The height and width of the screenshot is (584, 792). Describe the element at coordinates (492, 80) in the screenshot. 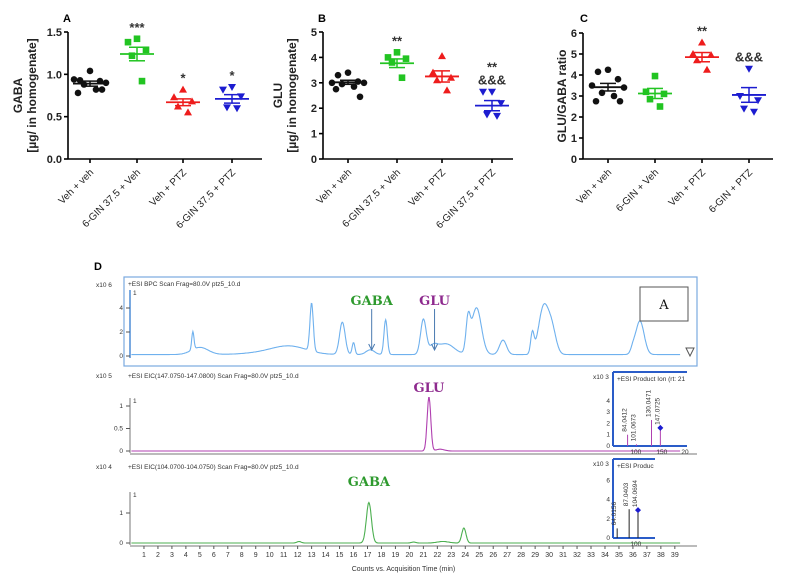

I see `significance-label: &&&` at that location.